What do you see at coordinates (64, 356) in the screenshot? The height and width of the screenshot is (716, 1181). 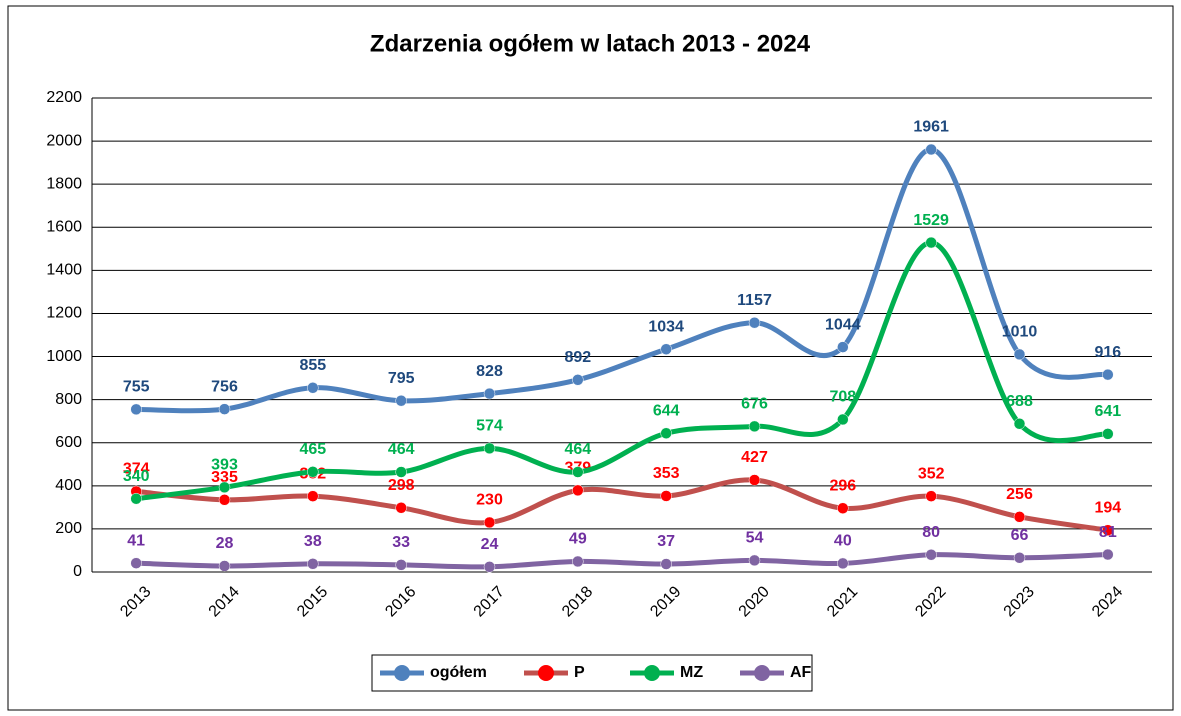 I see `y-tick-label: 1000` at bounding box center [64, 356].